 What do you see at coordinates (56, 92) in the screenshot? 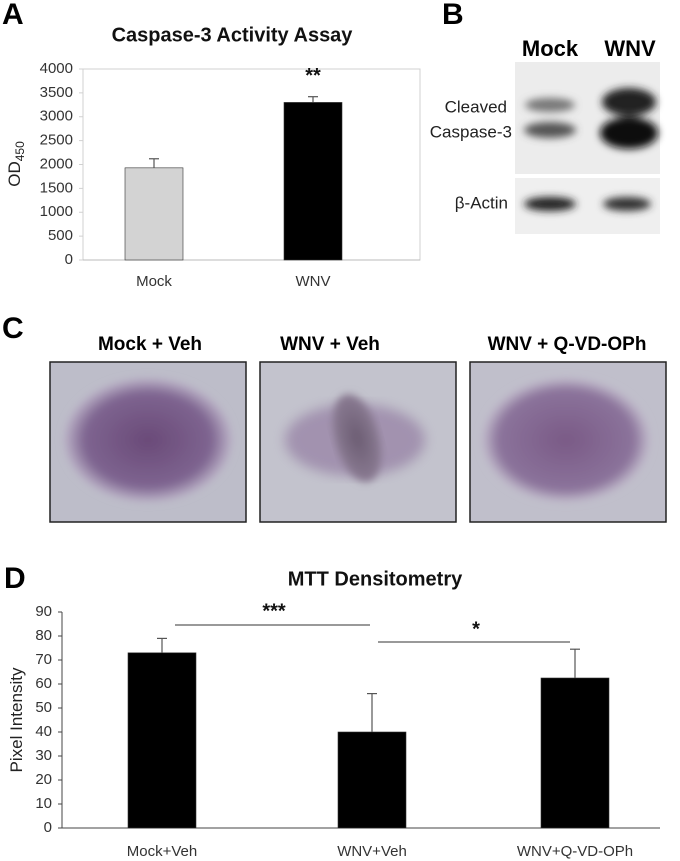
I see `y-tick-label: 3500` at bounding box center [56, 92].